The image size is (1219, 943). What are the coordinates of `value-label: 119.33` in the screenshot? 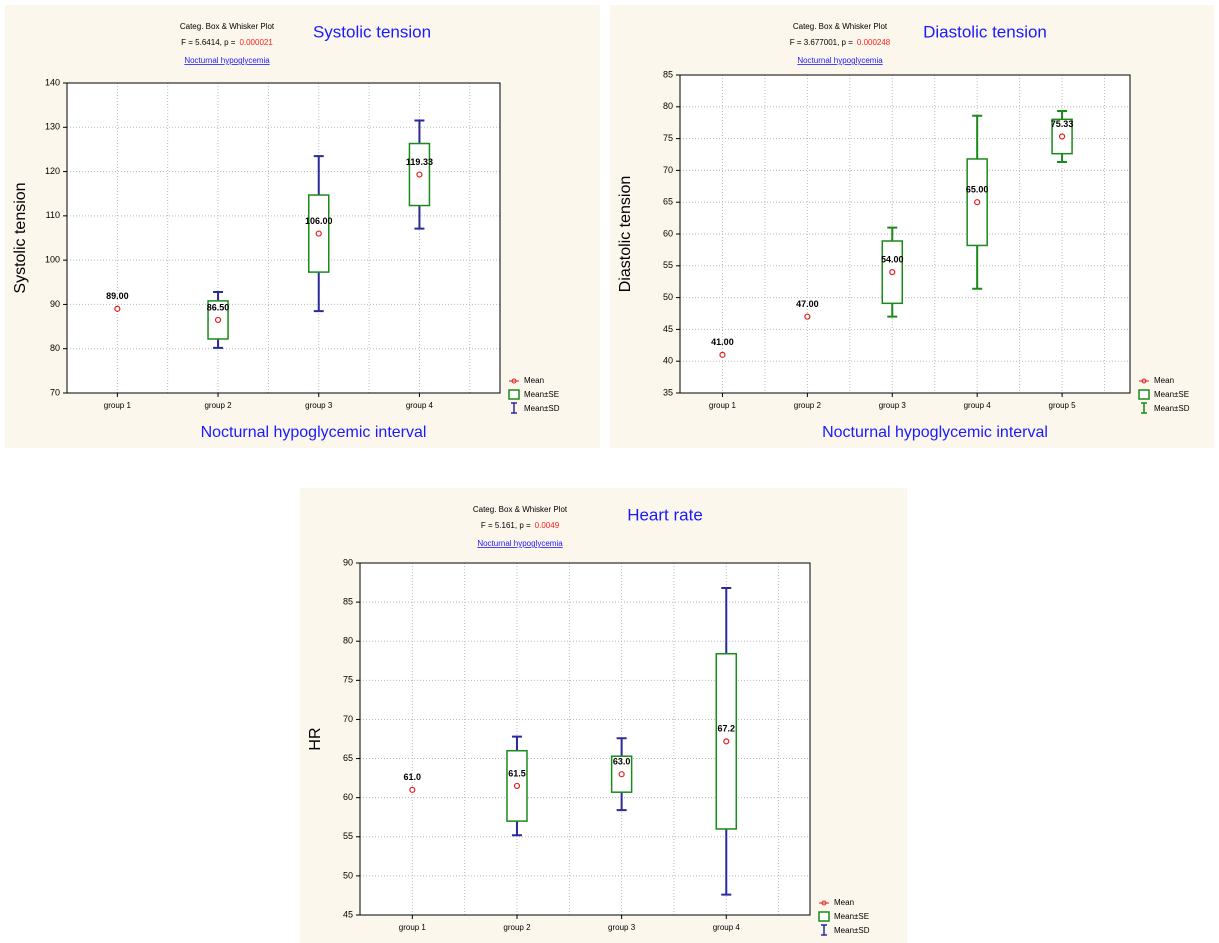 It's located at (419, 162).